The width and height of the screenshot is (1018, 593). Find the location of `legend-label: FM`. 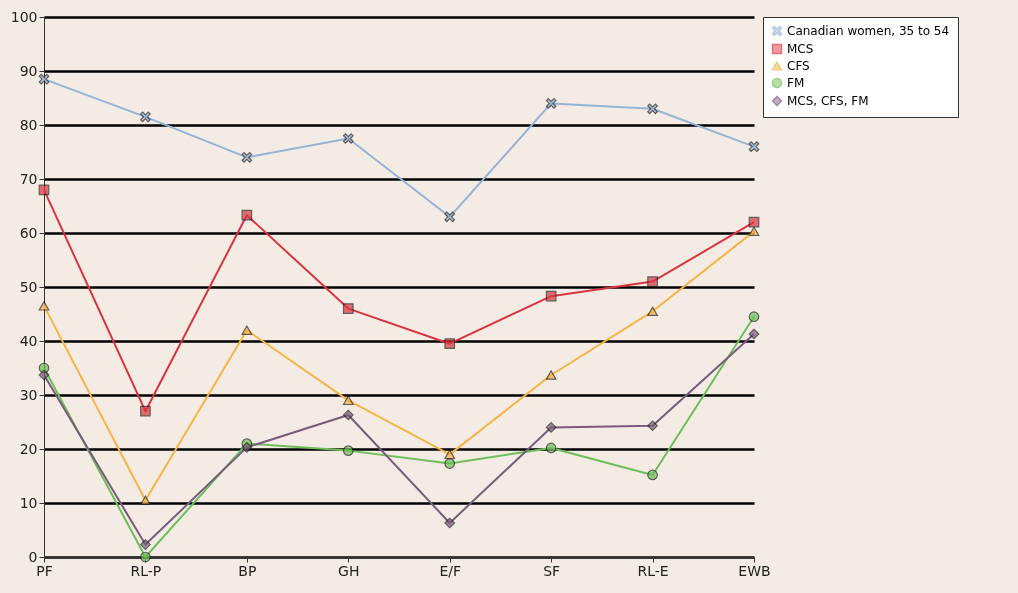

legend-label: FM is located at coordinates (796, 83).